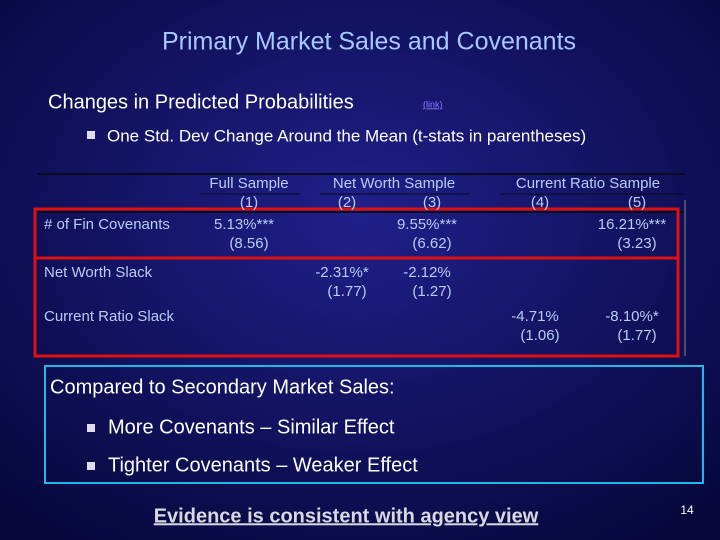 This screenshot has height=540, width=720. I want to click on column-number: (2), so click(347, 202).